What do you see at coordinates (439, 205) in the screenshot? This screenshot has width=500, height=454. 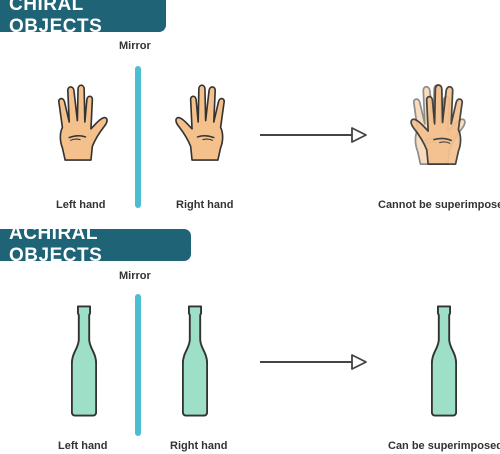 I see `chiral-result-caption: Cannot be superimposed` at bounding box center [439, 205].